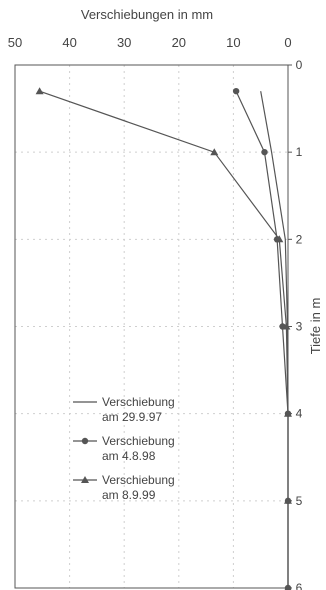 Image resolution: width=326 pixels, height=590 pixels. I want to click on legend-label-3-line1: Verschiebung, so click(138, 480).